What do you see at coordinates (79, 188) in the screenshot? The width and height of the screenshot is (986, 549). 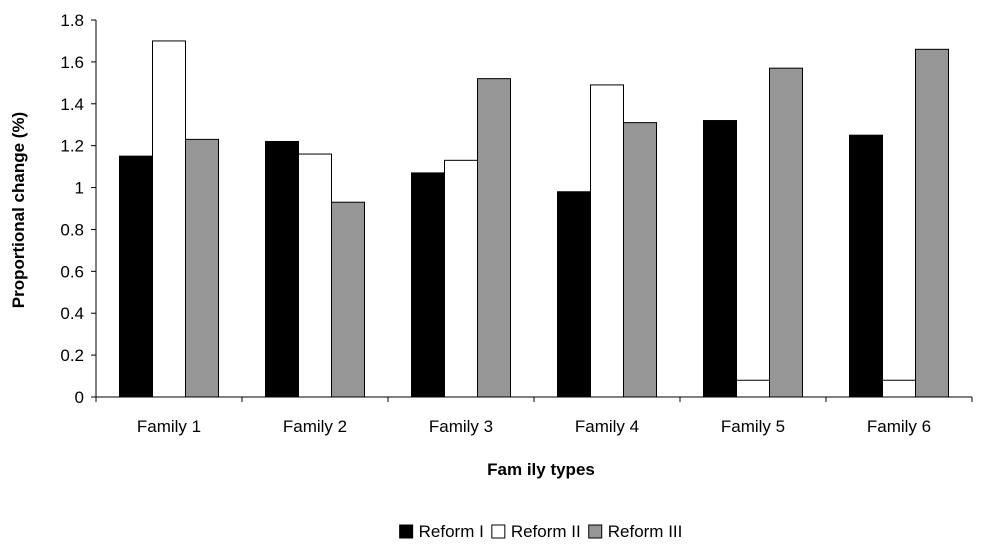 I see `y-tick-label: 1` at bounding box center [79, 188].